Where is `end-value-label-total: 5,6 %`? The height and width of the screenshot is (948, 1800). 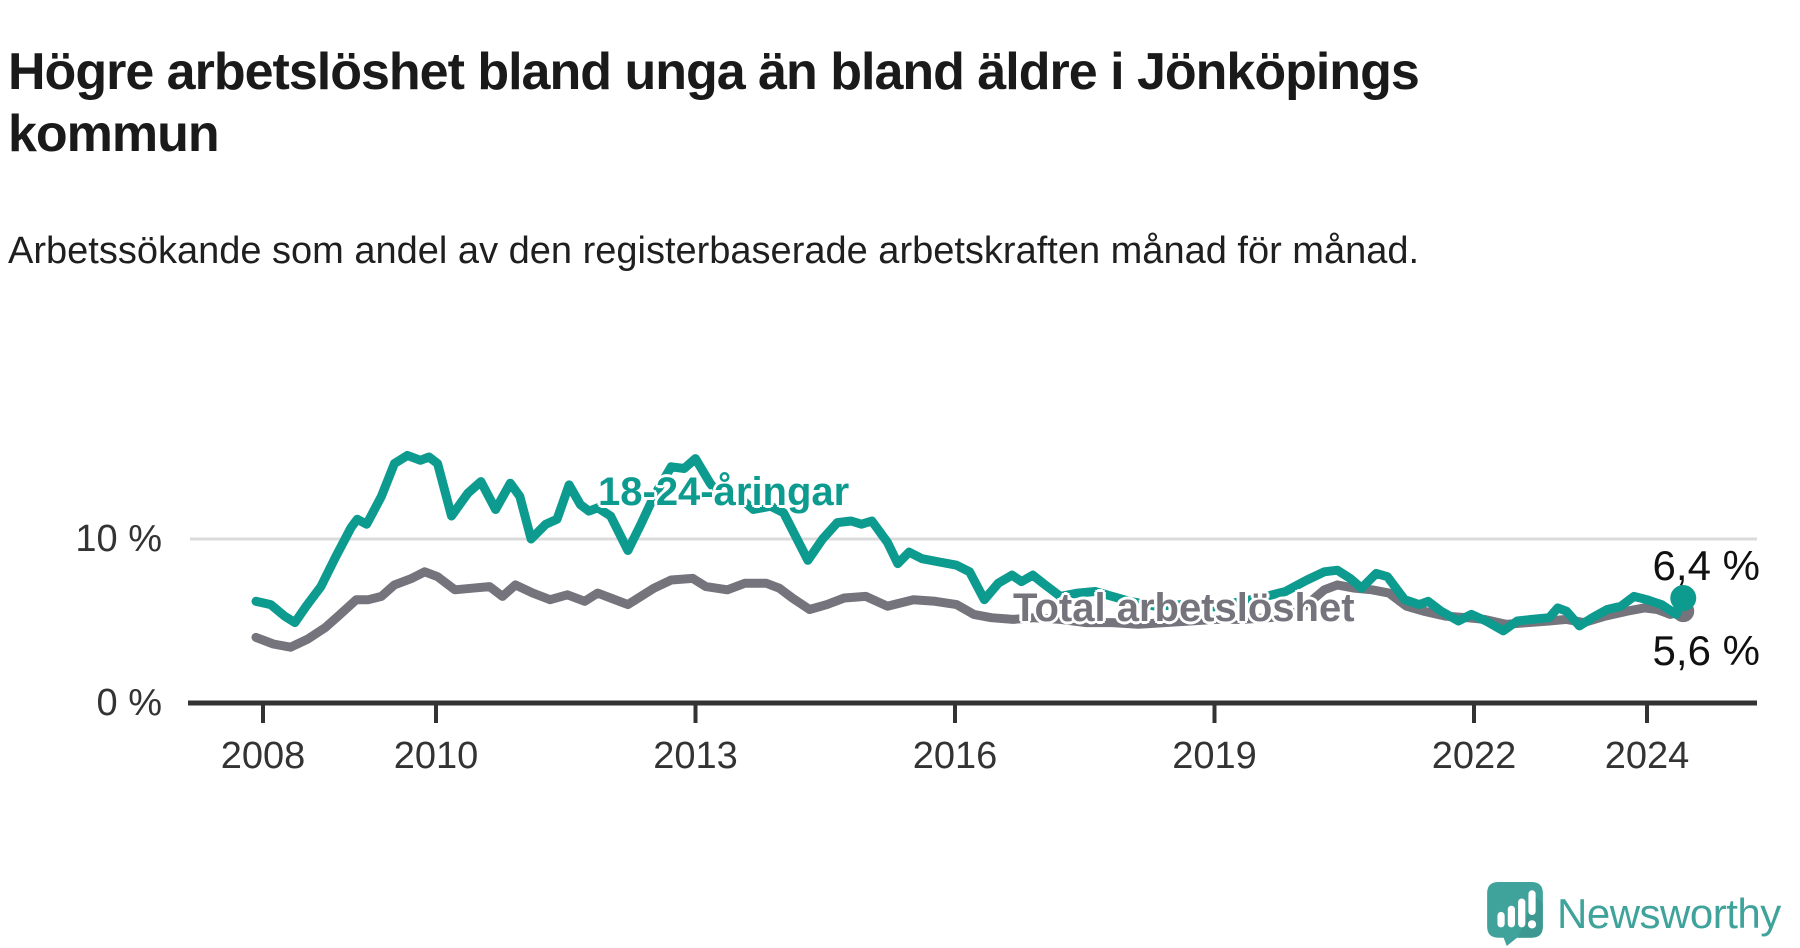
end-value-label-total: 5,6 % is located at coordinates (1706, 651).